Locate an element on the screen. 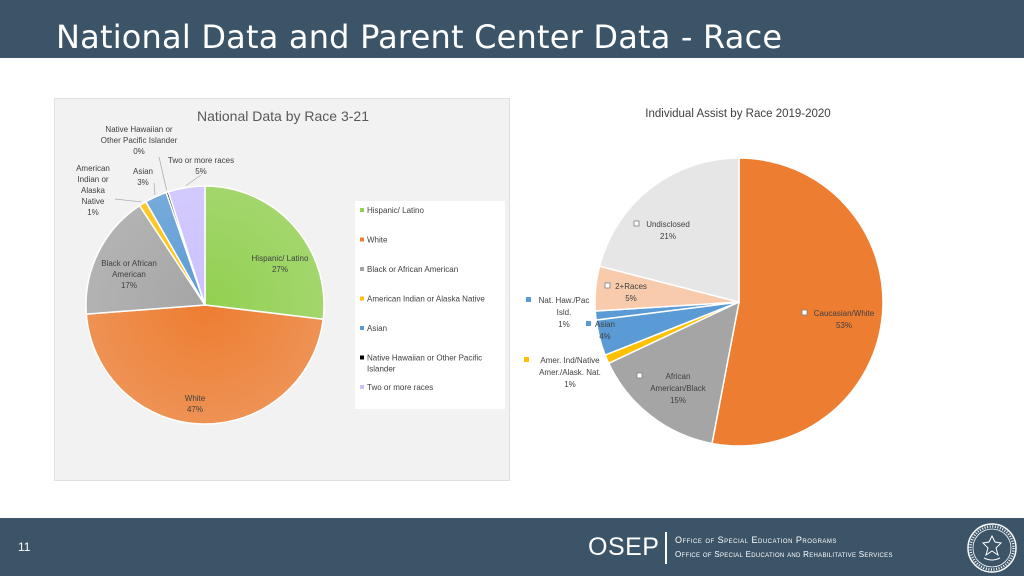 The width and height of the screenshot is (1024, 576). assist-label-marker-asian is located at coordinates (588, 323).